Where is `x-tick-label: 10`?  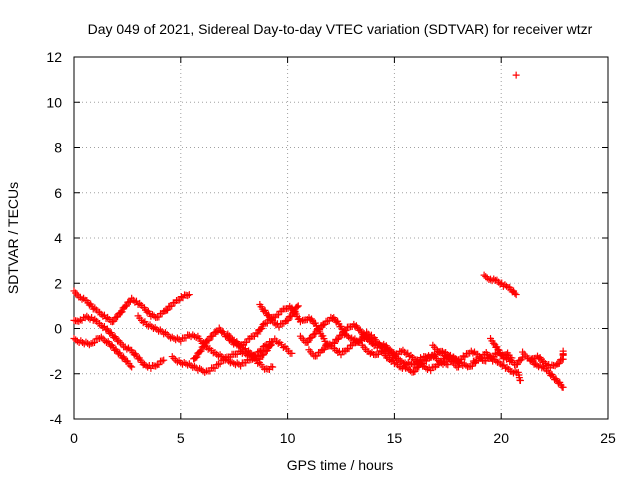
x-tick-label: 10 is located at coordinates (288, 438).